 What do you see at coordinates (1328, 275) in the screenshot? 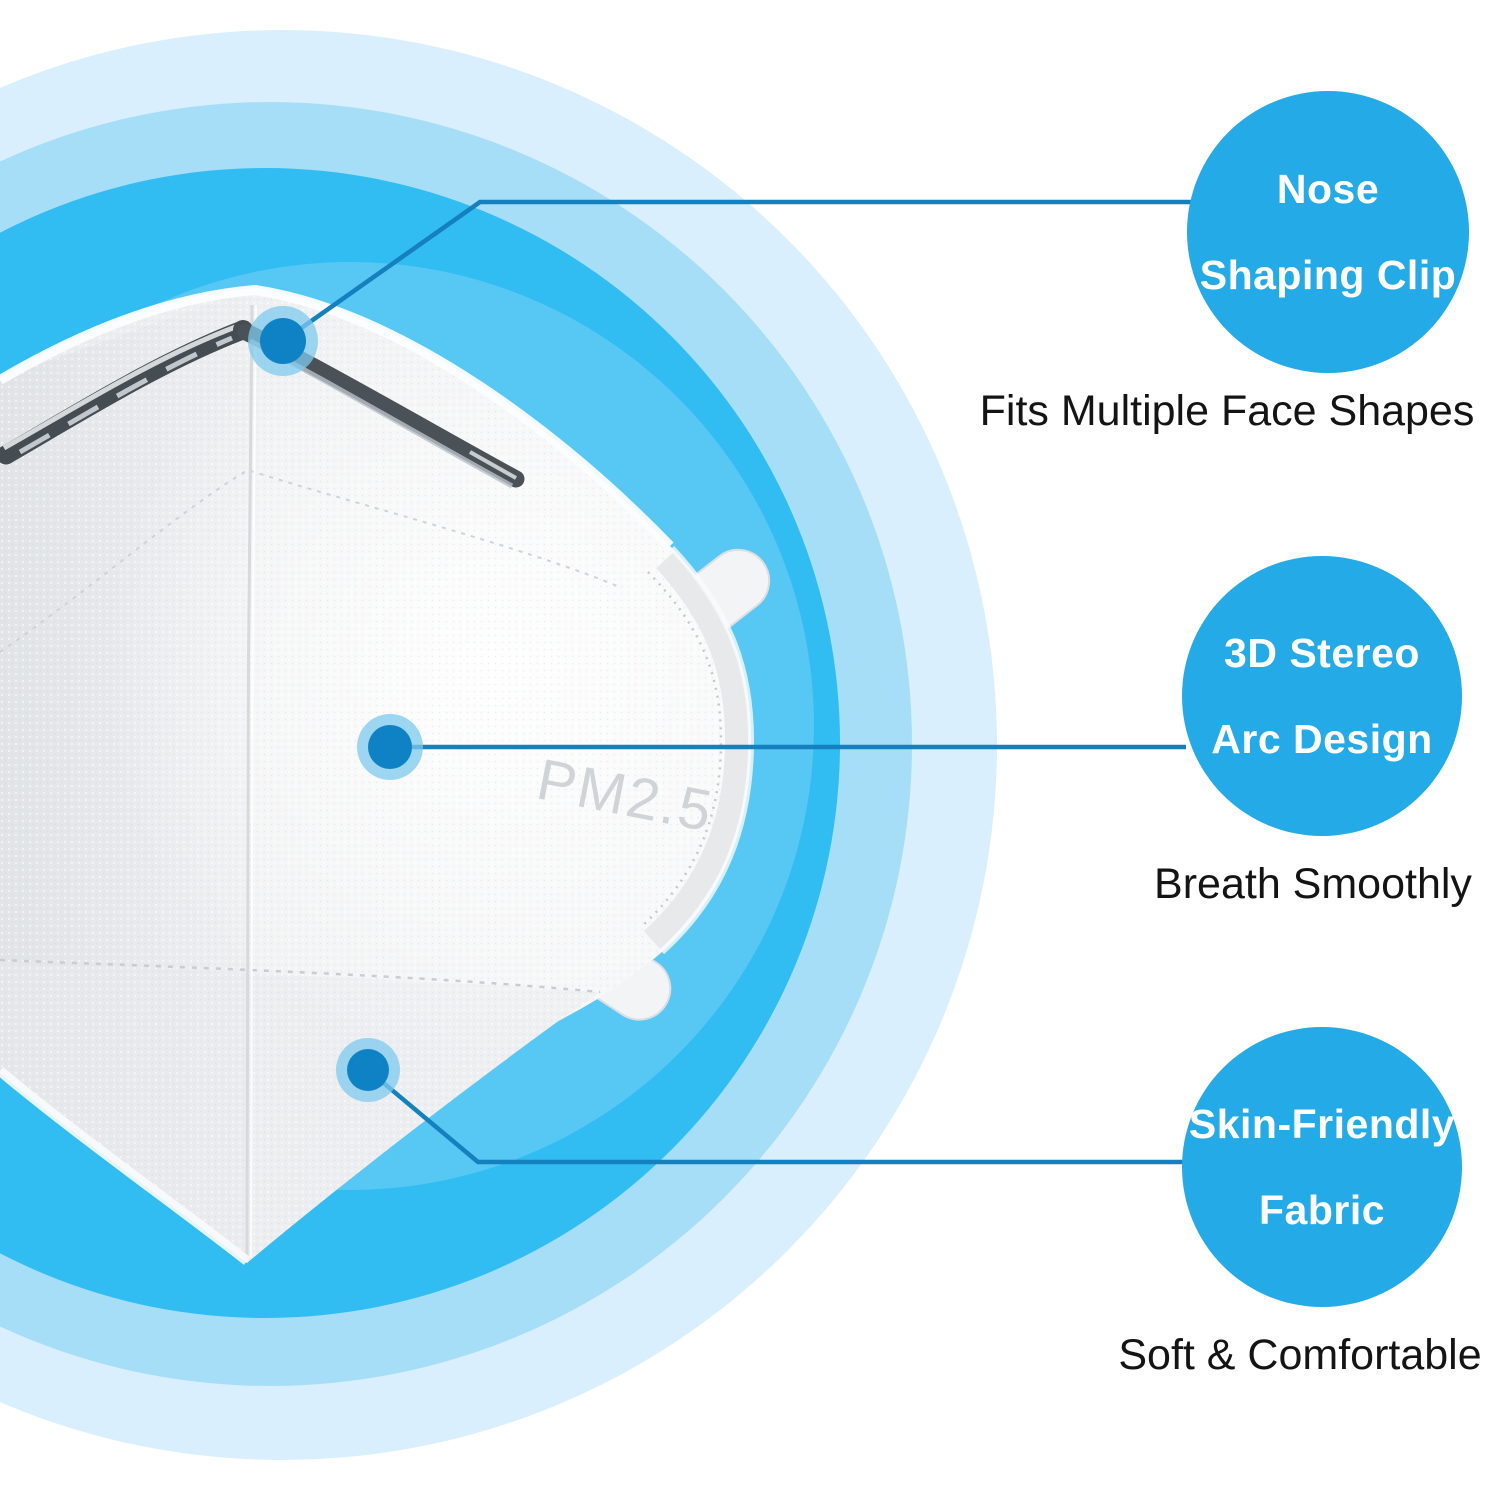
I see `callout-title-line: Shaping Clip` at bounding box center [1328, 275].